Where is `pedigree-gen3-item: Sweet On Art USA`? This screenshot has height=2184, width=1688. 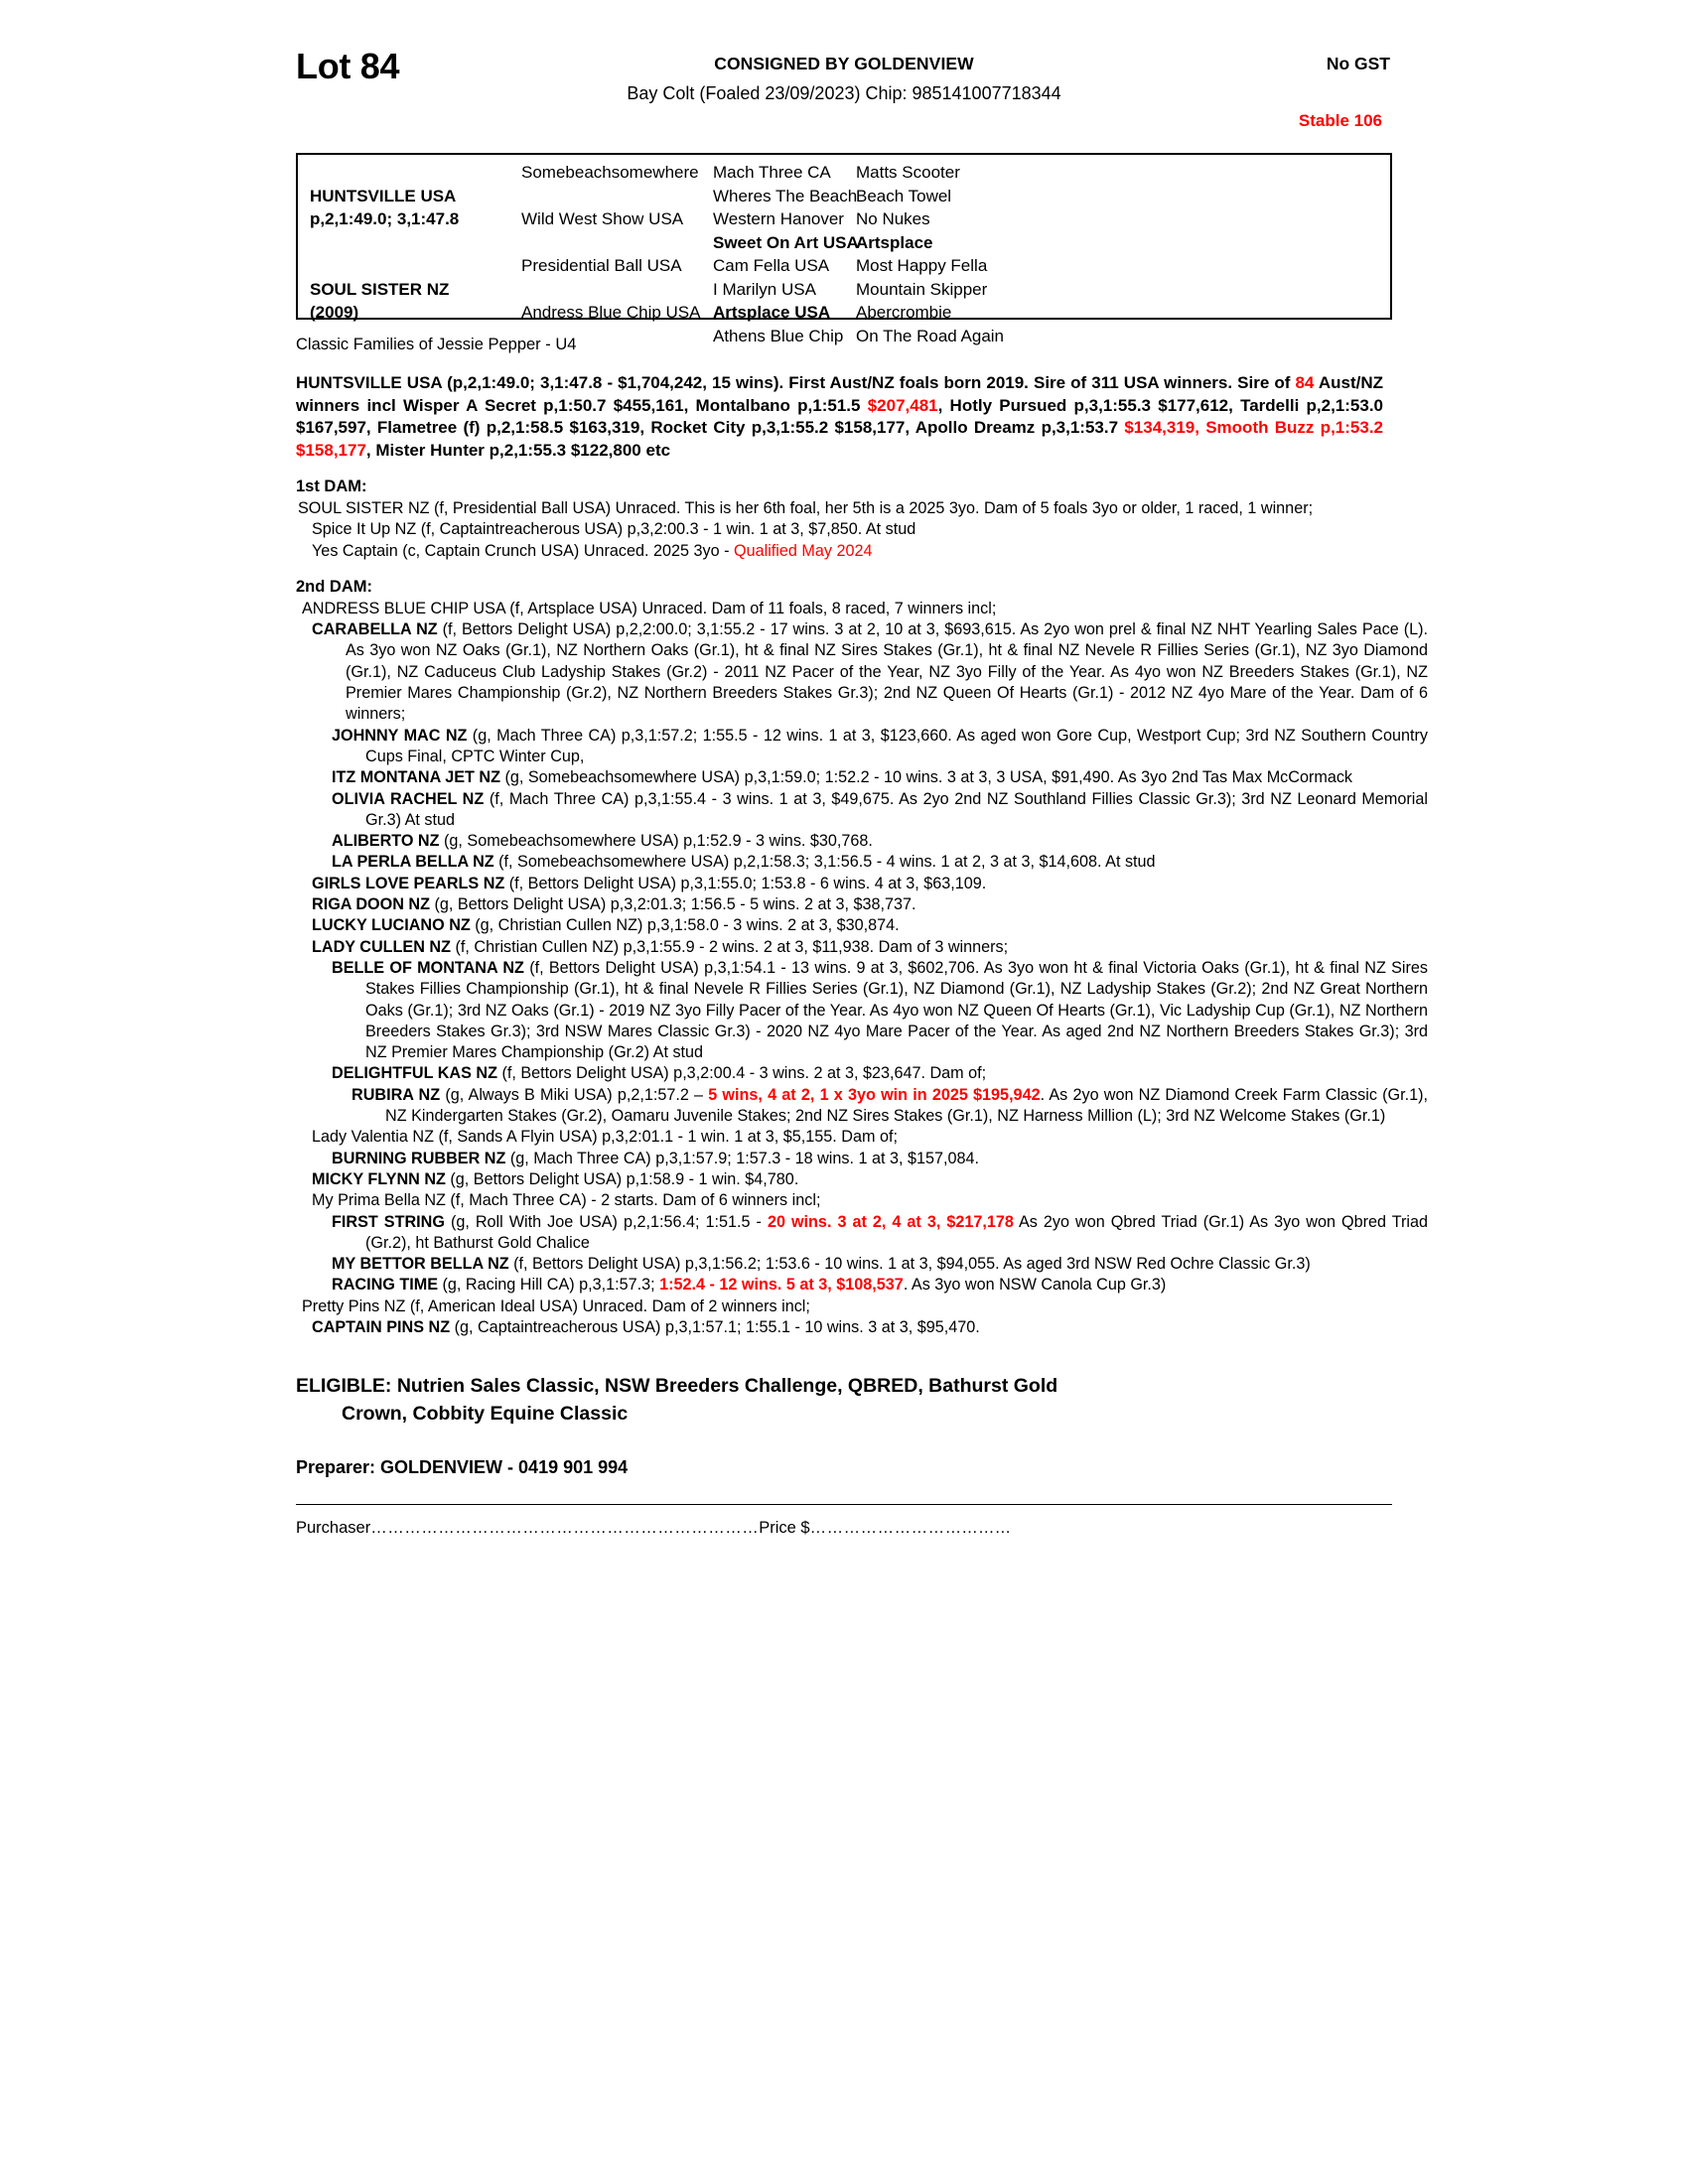 pedigree-gen3-item: Sweet On Art USA is located at coordinates (786, 242).